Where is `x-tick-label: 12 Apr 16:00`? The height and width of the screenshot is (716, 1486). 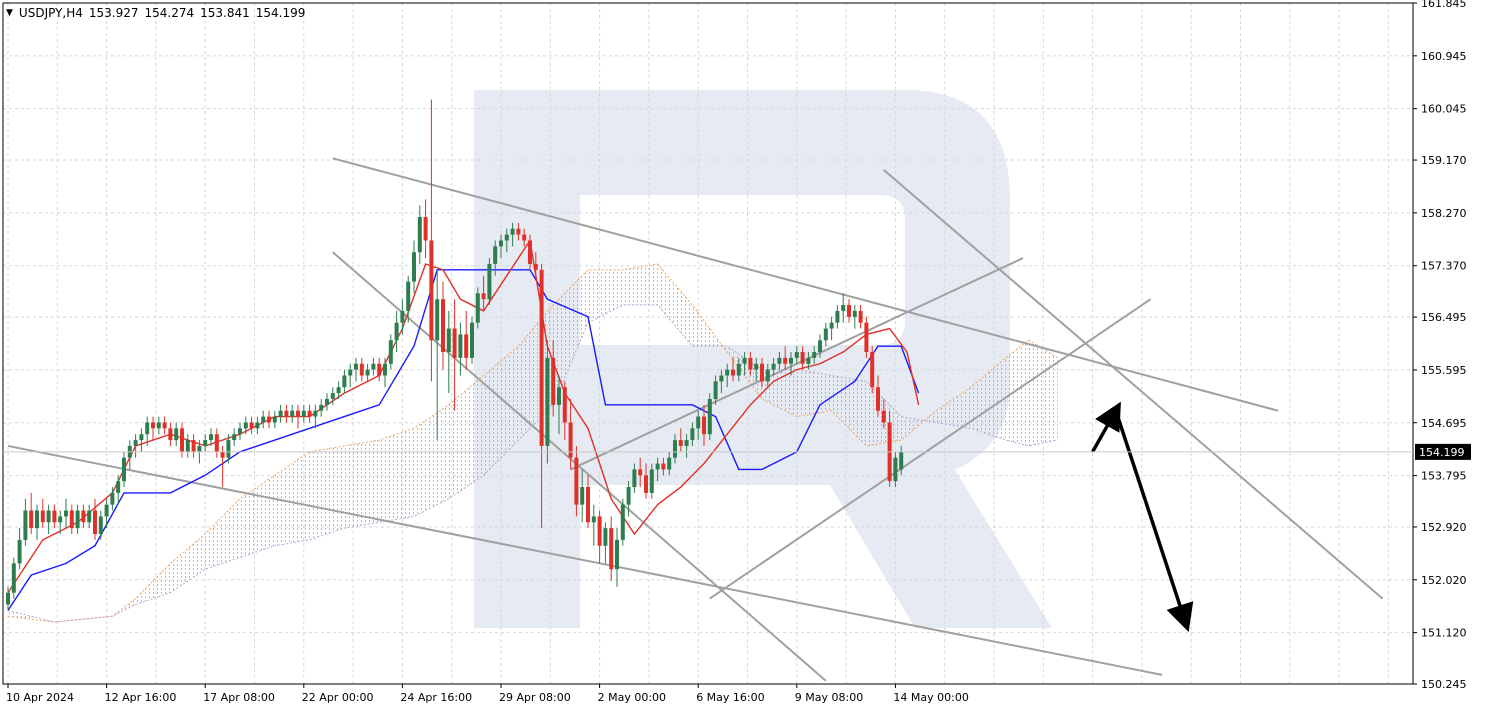 x-tick-label: 12 Apr 16:00 is located at coordinates (141, 697).